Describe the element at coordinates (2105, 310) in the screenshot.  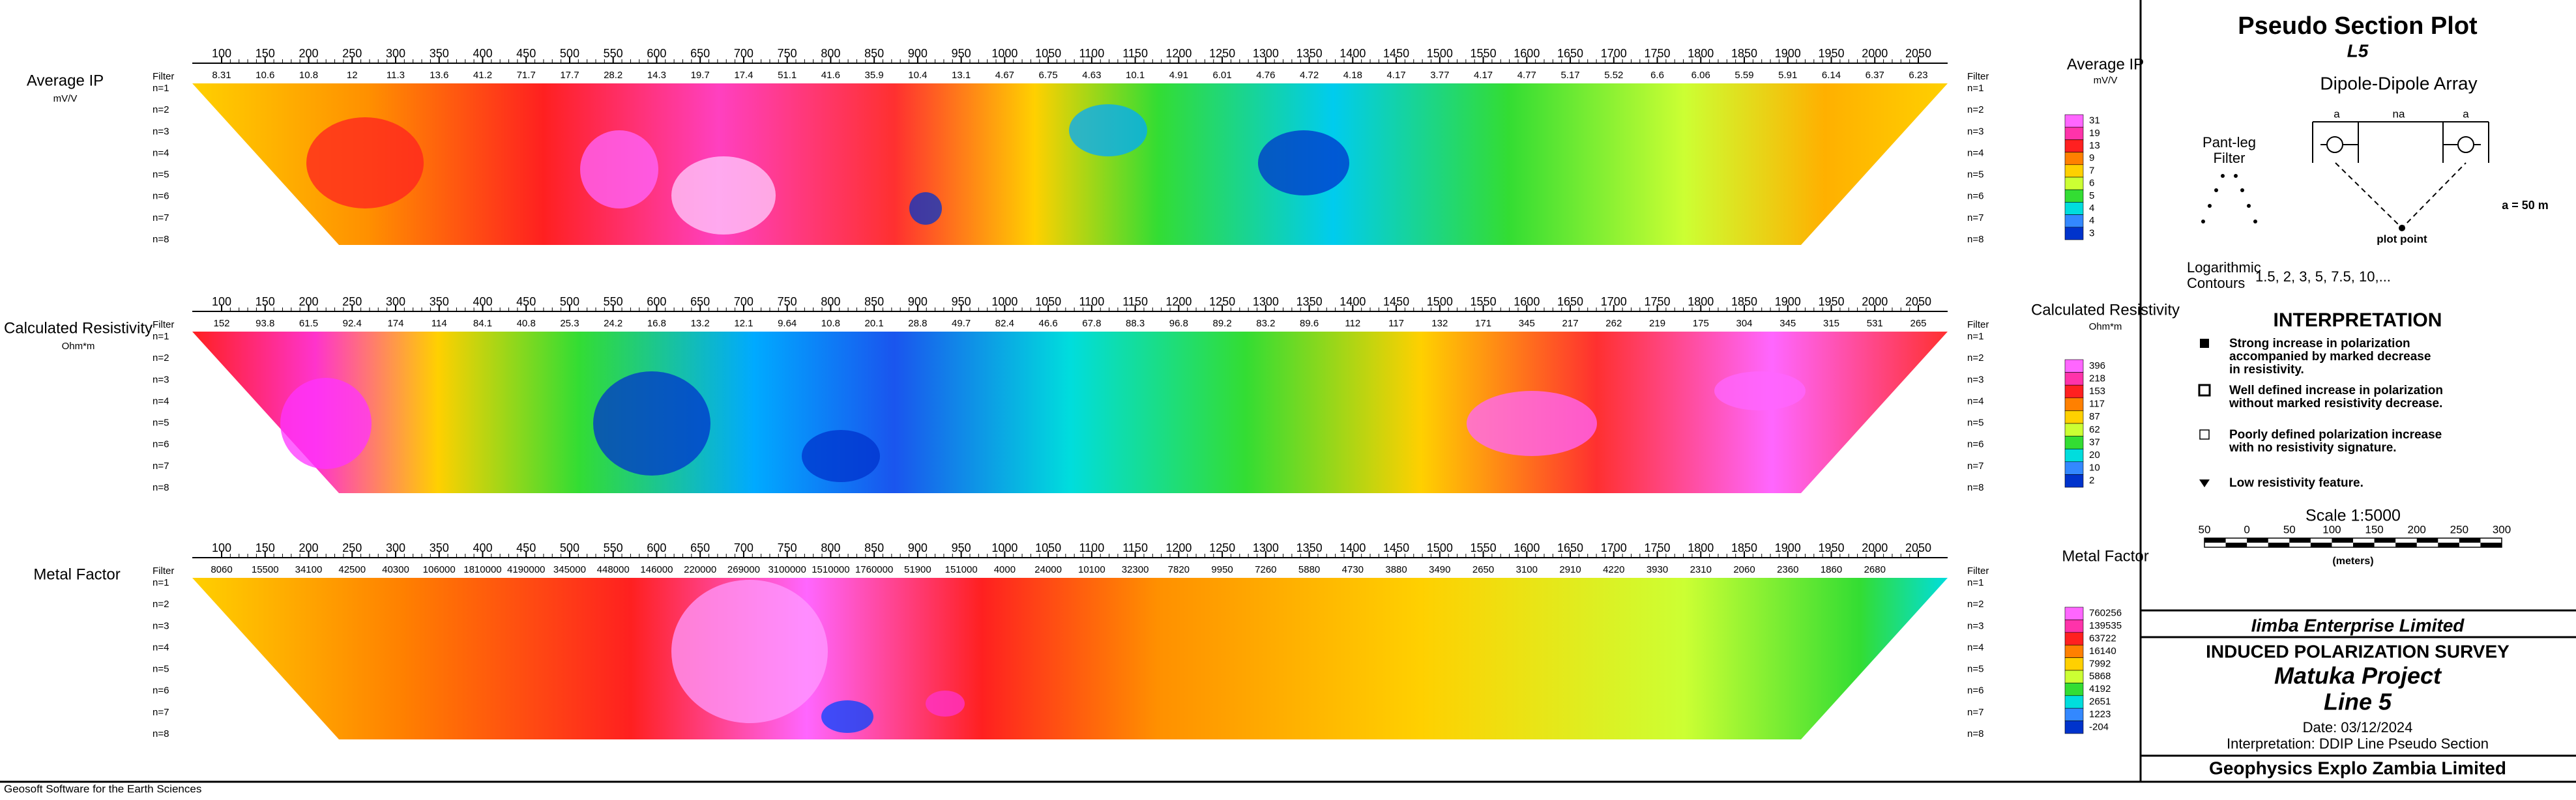
I see `legend-title: Calculated Resistivity` at that location.